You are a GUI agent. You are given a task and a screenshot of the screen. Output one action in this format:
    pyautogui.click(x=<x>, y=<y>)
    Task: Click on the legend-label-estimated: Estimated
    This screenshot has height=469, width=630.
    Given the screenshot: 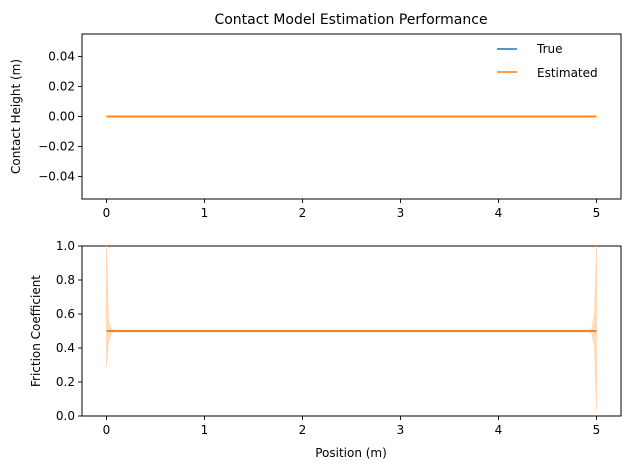 What is the action you would take?
    pyautogui.click(x=567, y=73)
    